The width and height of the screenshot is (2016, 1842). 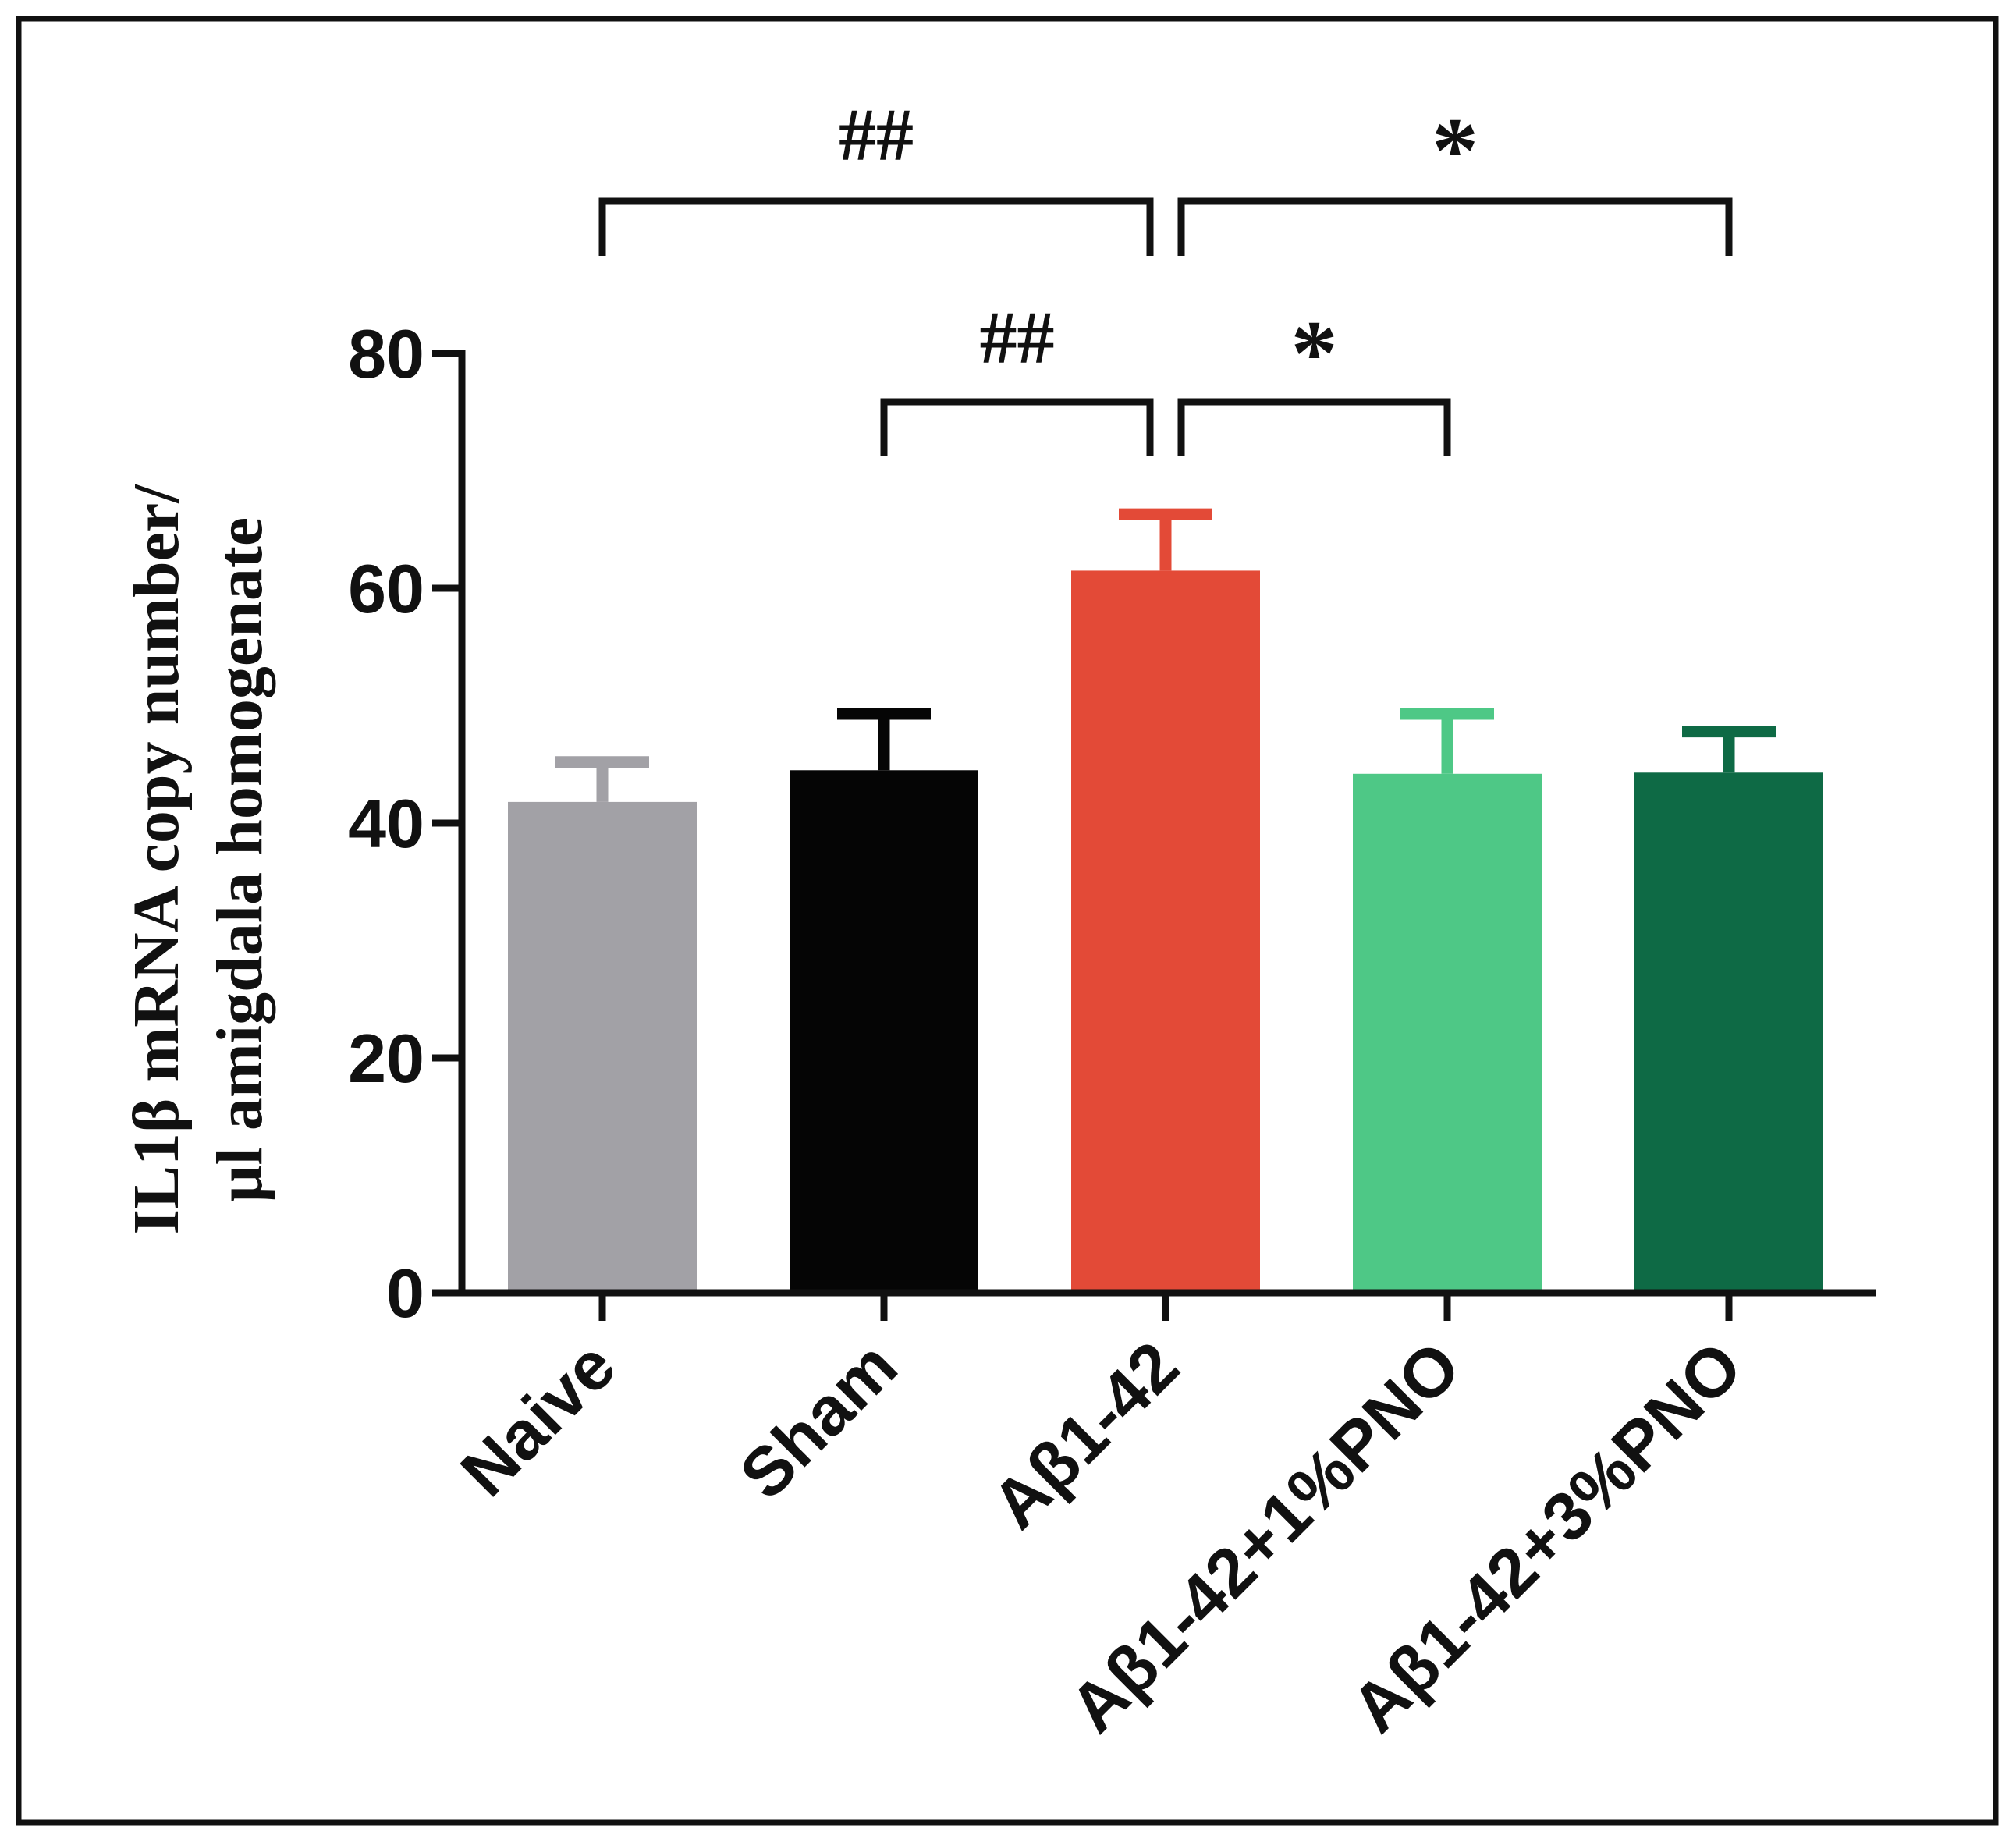 I want to click on y-axis-label-line2: μl amigdala homogenate, so click(x=240, y=859).